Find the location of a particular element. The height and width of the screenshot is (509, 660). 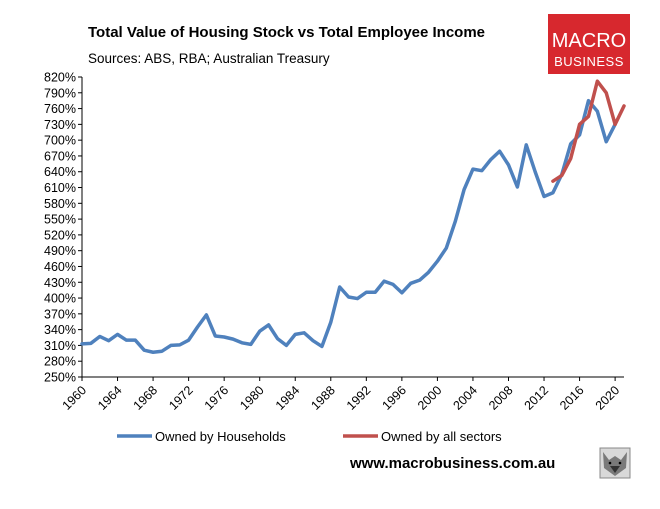

chart-subtitle: Sources: ABS, RBA; Australian Treasury is located at coordinates (209, 58).